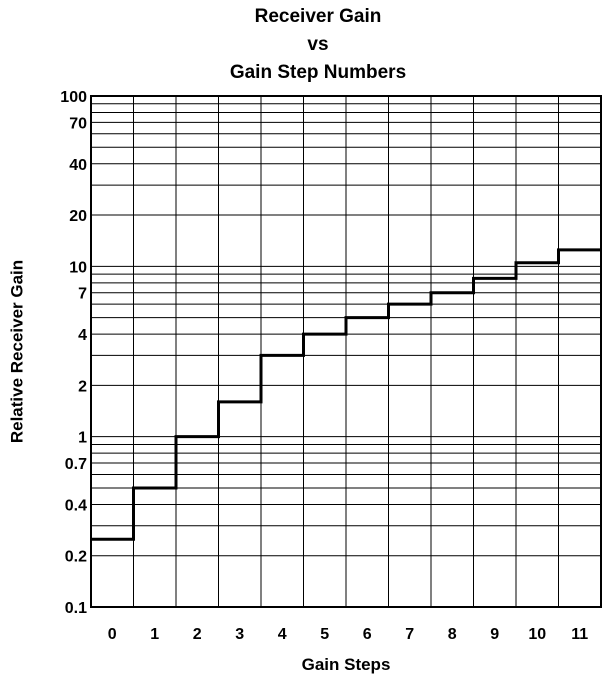  I want to click on x-tick-label: 3, so click(239, 634).